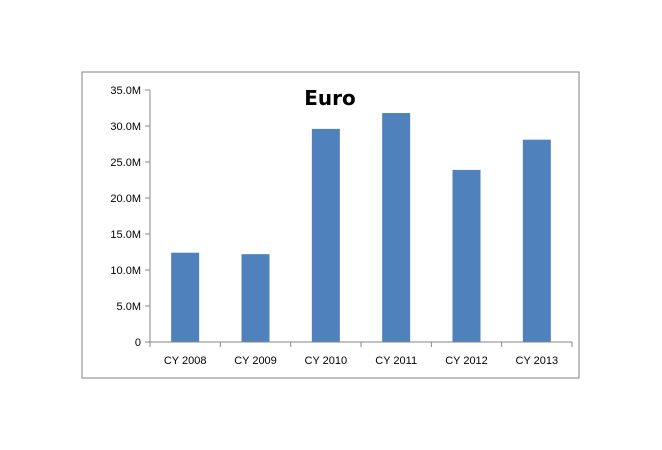 This screenshot has height=450, width=662. What do you see at coordinates (125, 199) in the screenshot?
I see `y-tick-label: 20.0M` at bounding box center [125, 199].